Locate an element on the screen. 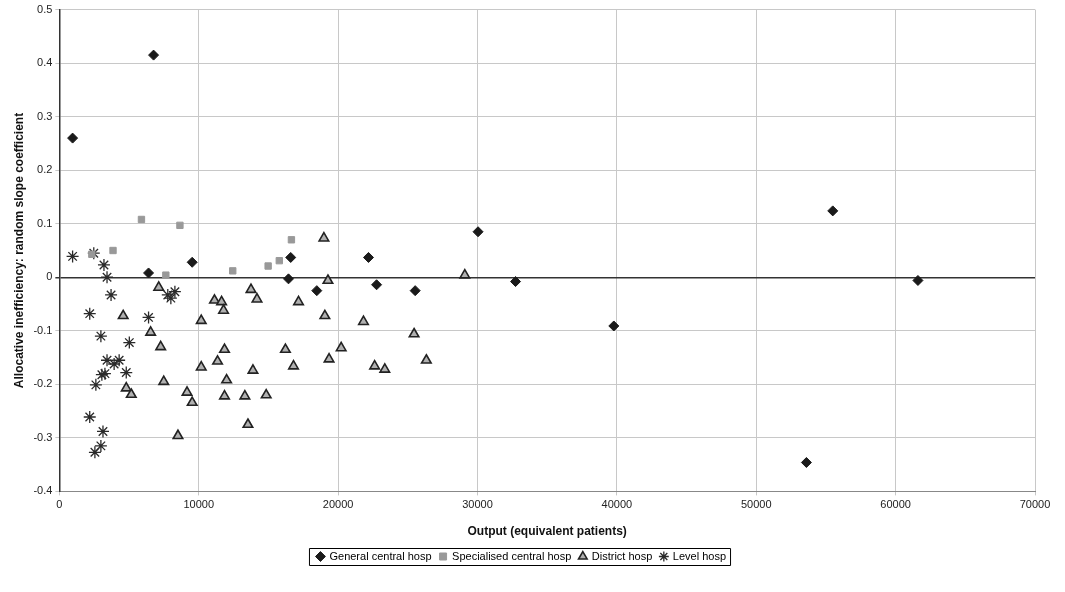  x-tick-label: 20000 is located at coordinates (338, 504).